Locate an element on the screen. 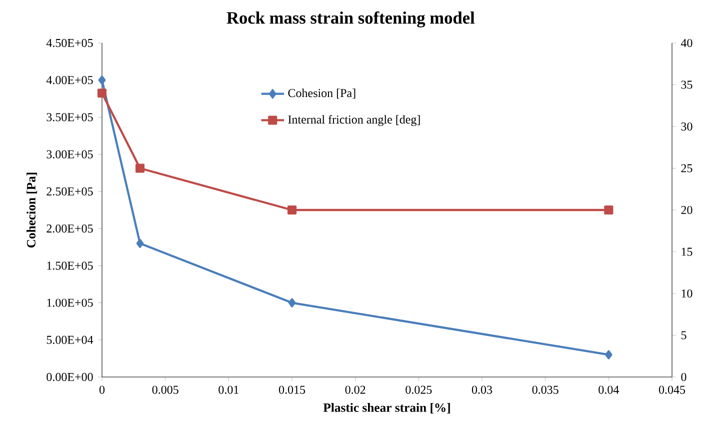 The image size is (702, 428). y2-tick-label: 5 is located at coordinates (683, 335).